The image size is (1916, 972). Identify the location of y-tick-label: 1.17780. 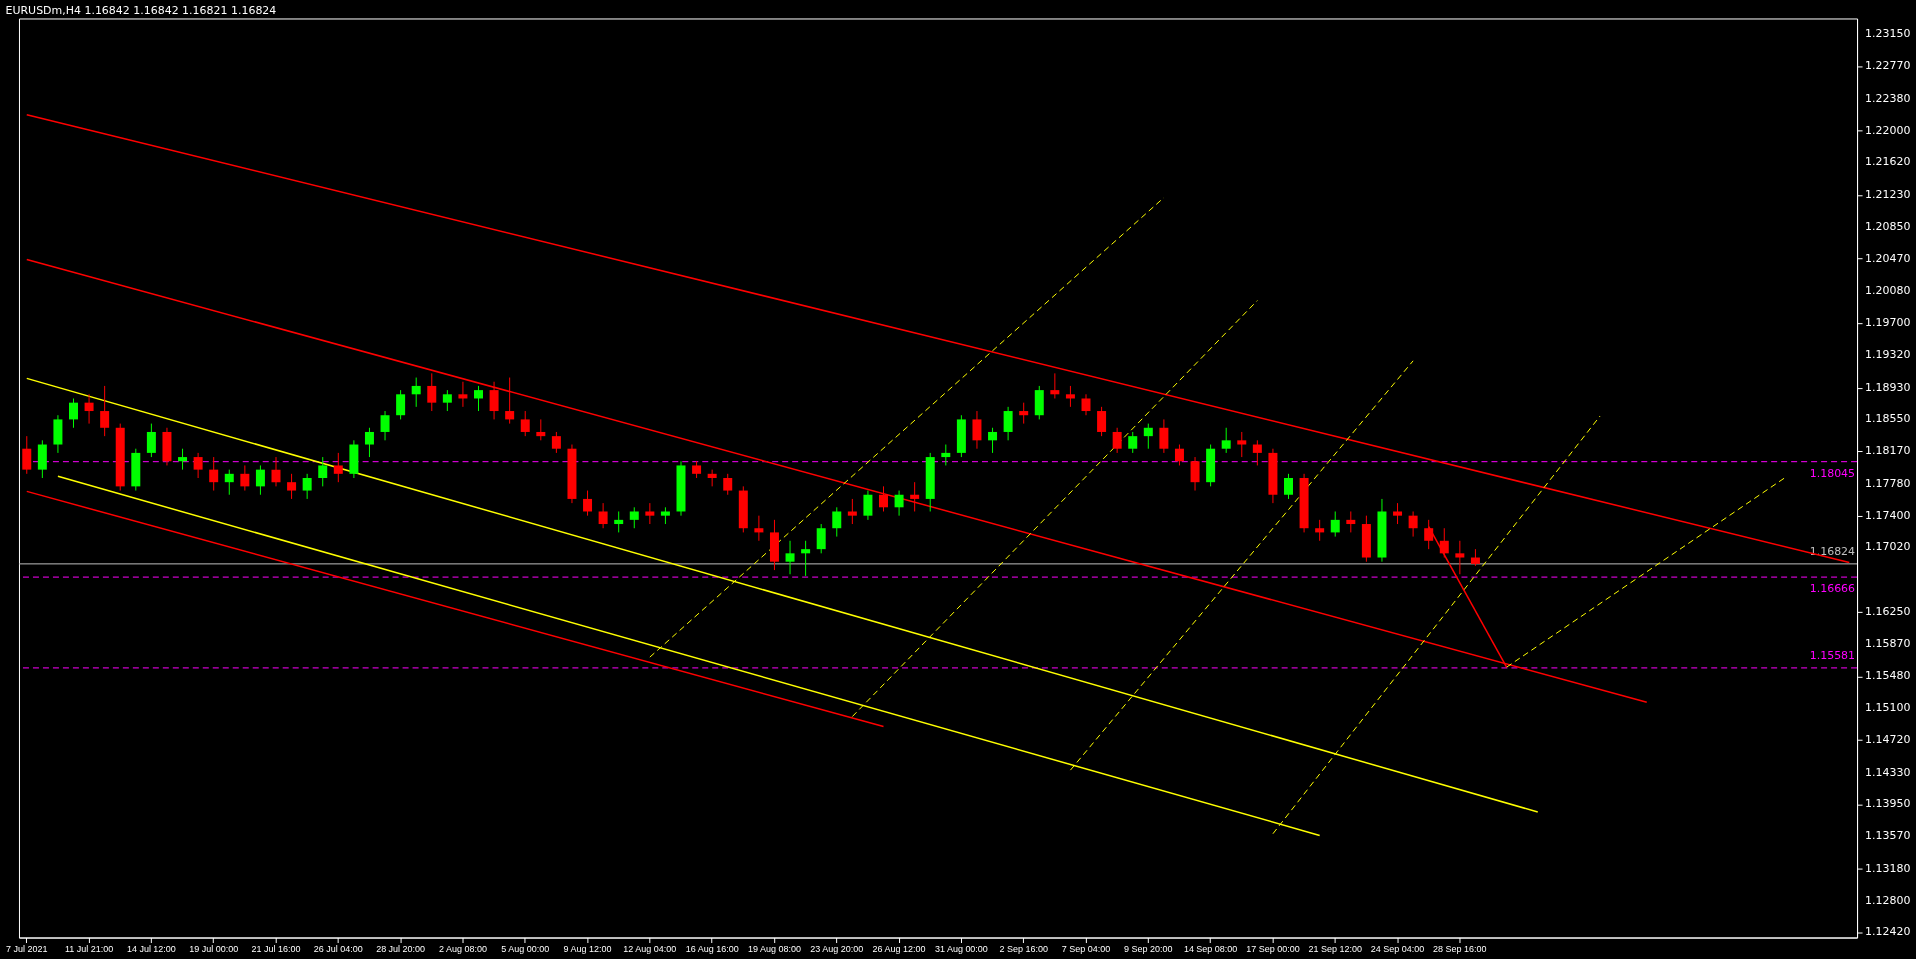
(1888, 483).